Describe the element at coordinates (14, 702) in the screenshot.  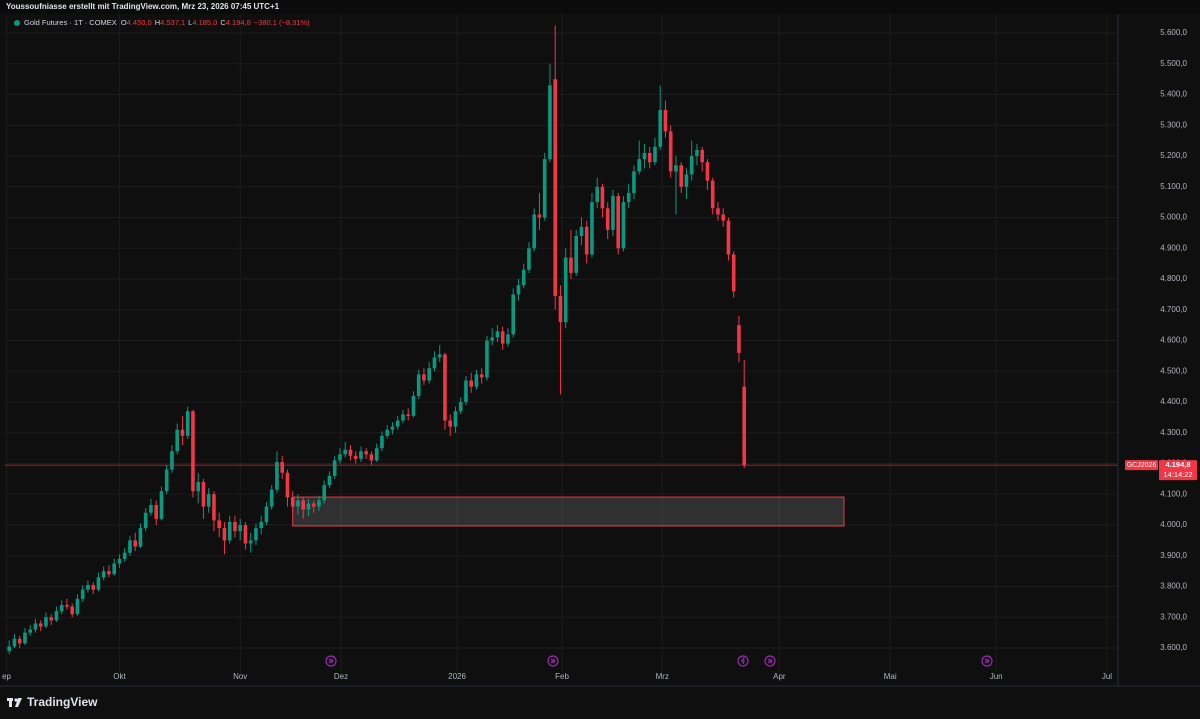
I see `logo` at that location.